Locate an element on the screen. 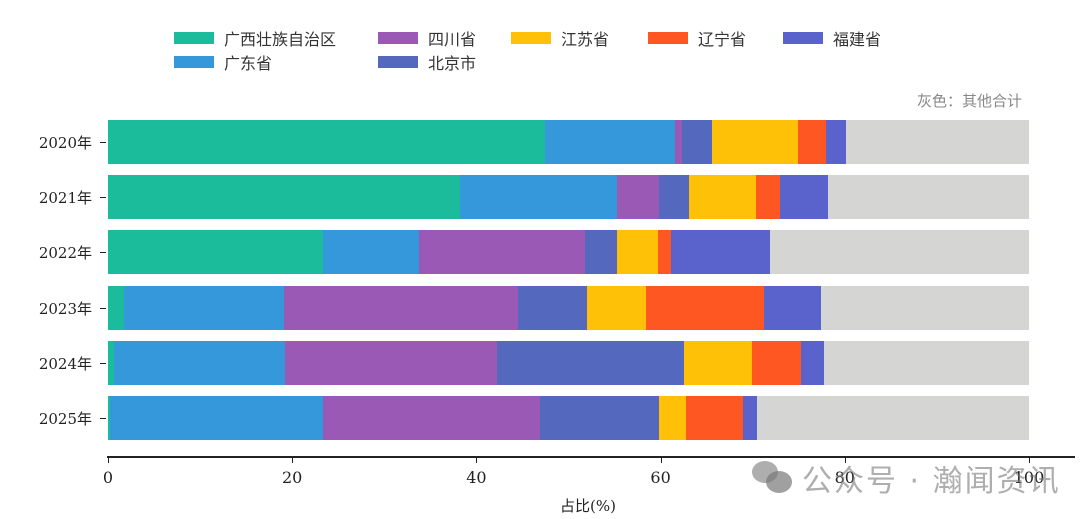  wechat-icon is located at coordinates (772, 478).